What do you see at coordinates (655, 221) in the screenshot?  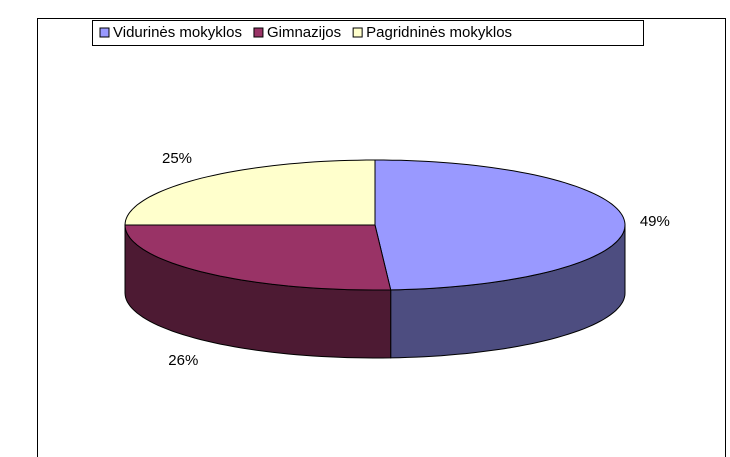 I see `data-label: 49%` at bounding box center [655, 221].